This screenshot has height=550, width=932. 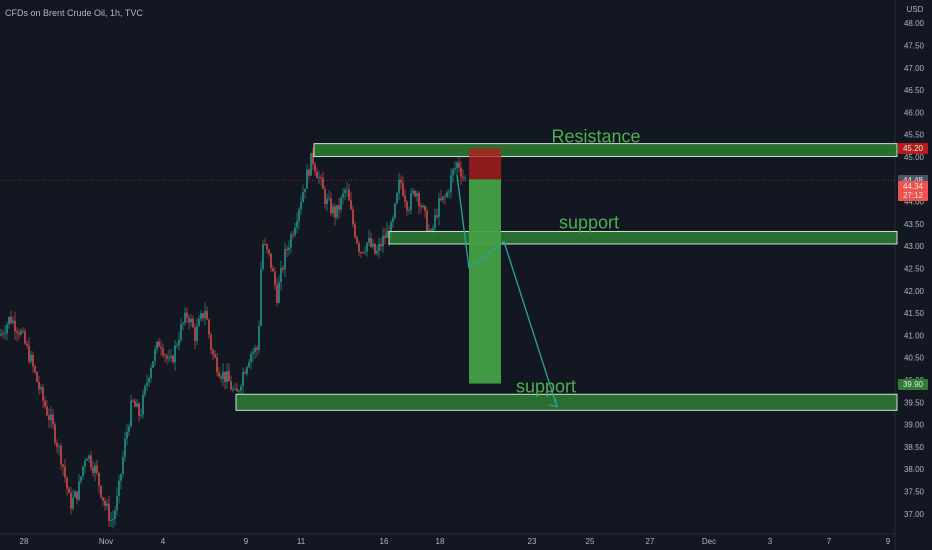 What do you see at coordinates (589, 222) in the screenshot?
I see `support-label: support` at bounding box center [589, 222].